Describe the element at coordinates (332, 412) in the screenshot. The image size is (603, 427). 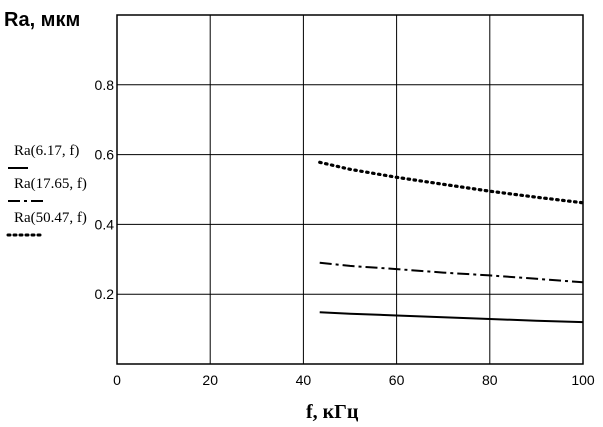
I see `x-axis-label: f, кГц` at that location.